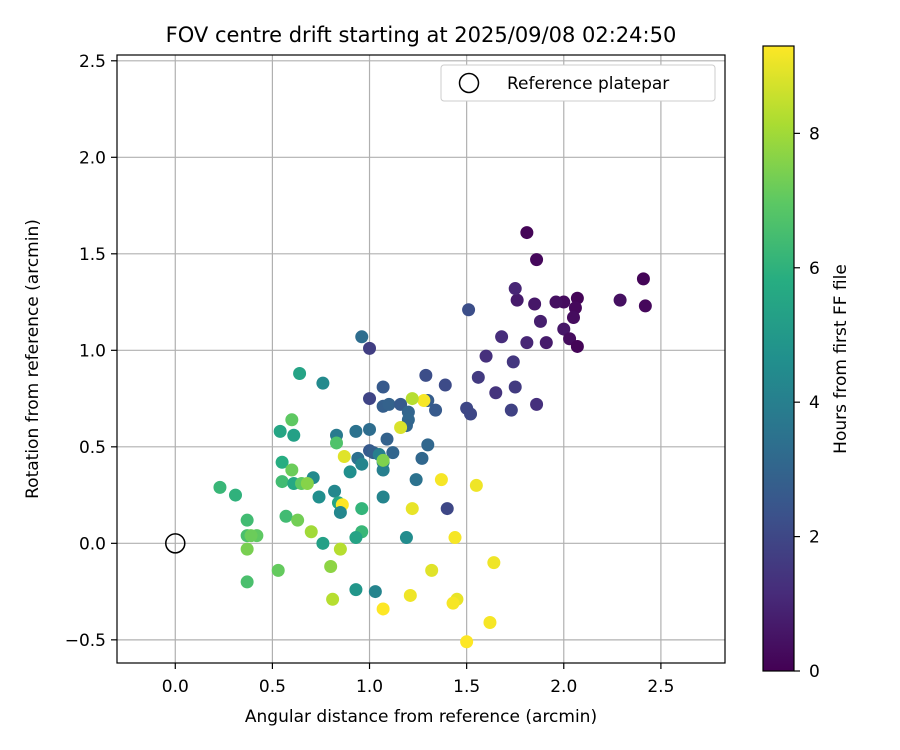 The width and height of the screenshot is (900, 750). What do you see at coordinates (92, 351) in the screenshot?
I see `y-tick-label: 1.0` at bounding box center [92, 351].